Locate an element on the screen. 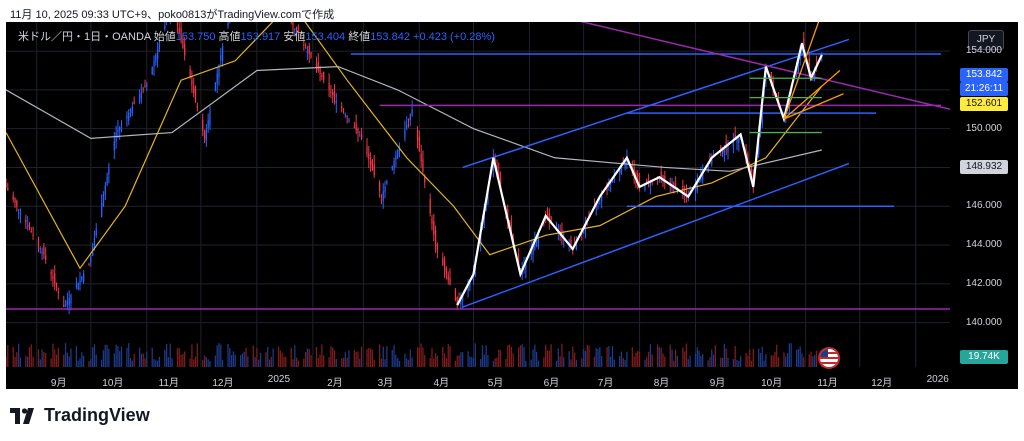 This screenshot has width=1024, height=441. x-tick-label: 2026 is located at coordinates (937, 379).